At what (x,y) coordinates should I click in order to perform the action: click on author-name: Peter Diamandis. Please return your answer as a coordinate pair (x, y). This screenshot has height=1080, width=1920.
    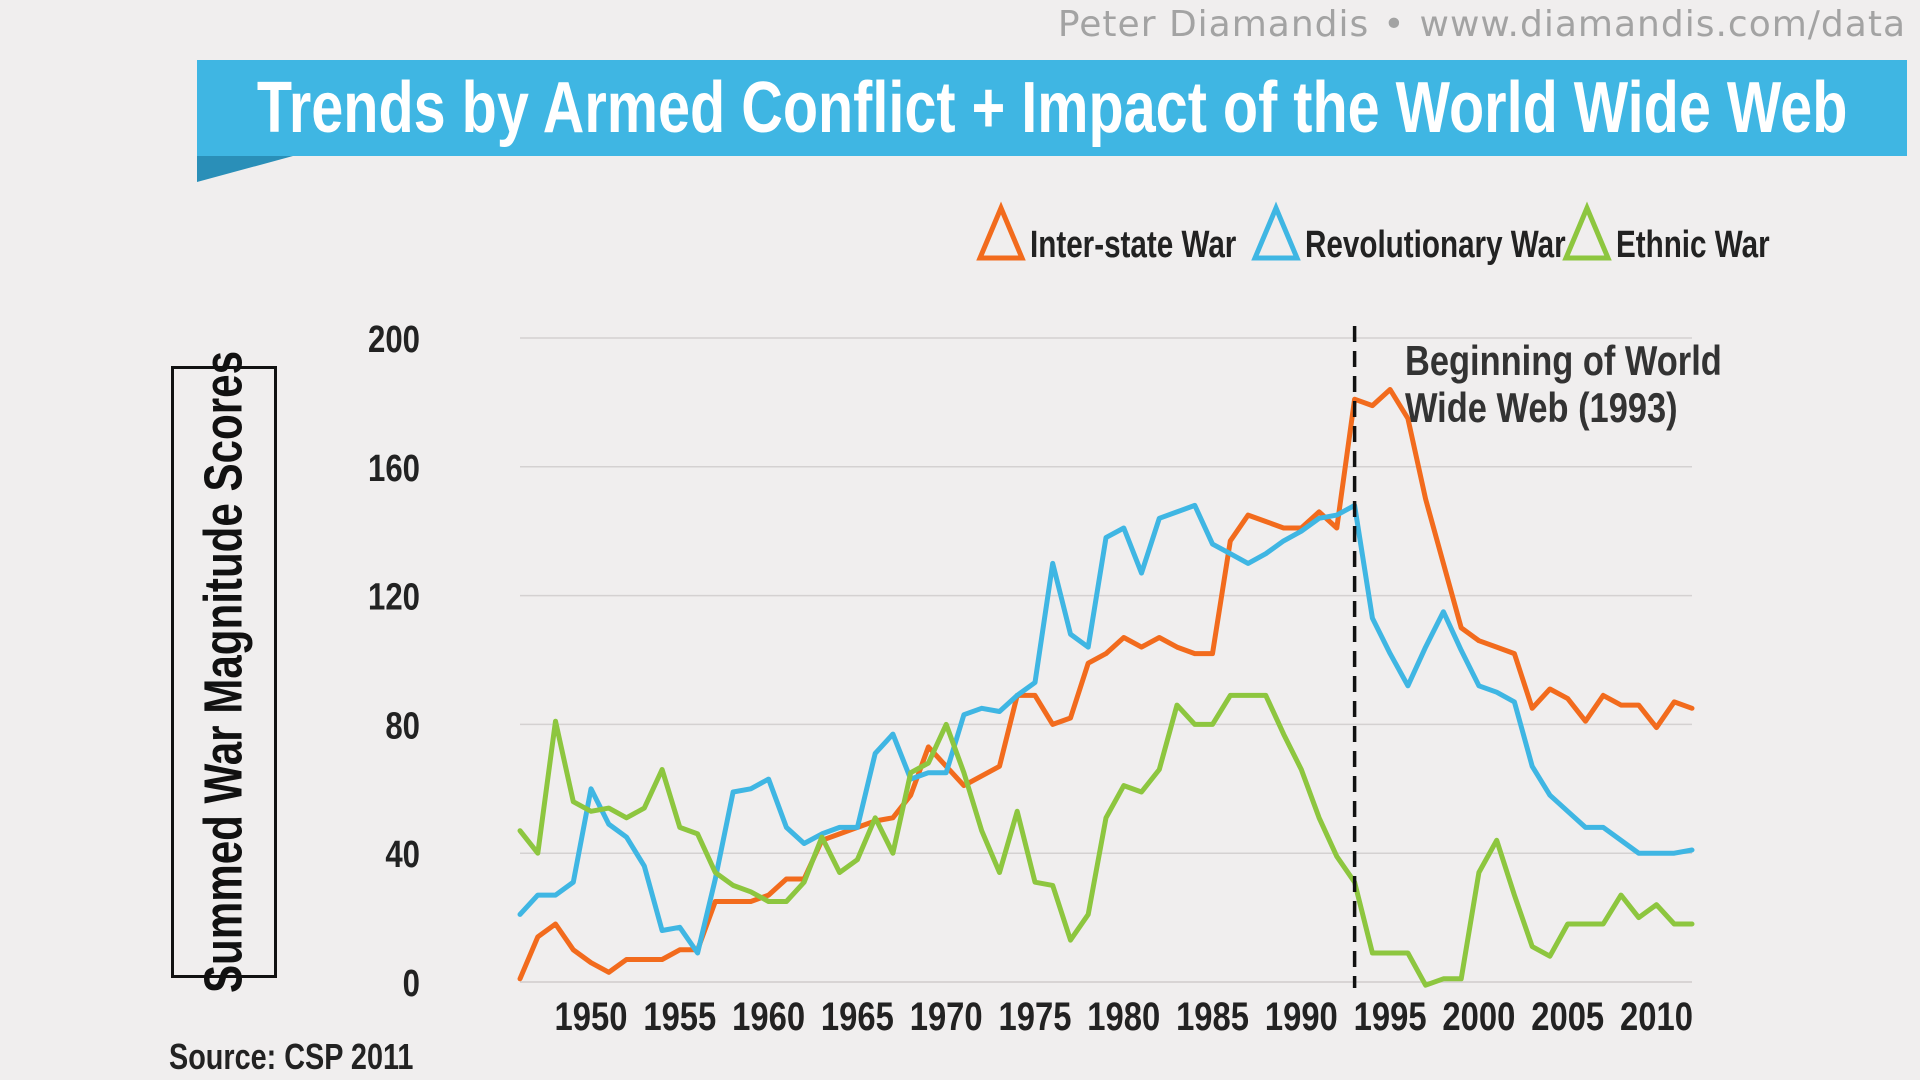
    Looking at the image, I should click on (1213, 24).